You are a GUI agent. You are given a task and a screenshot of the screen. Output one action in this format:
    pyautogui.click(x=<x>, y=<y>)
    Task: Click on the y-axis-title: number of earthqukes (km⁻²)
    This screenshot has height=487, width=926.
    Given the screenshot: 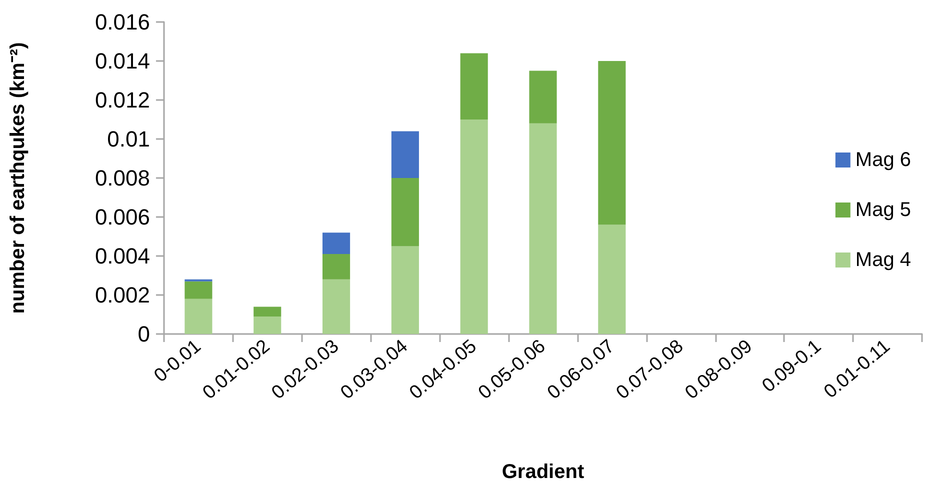 What is the action you would take?
    pyautogui.click(x=18, y=178)
    